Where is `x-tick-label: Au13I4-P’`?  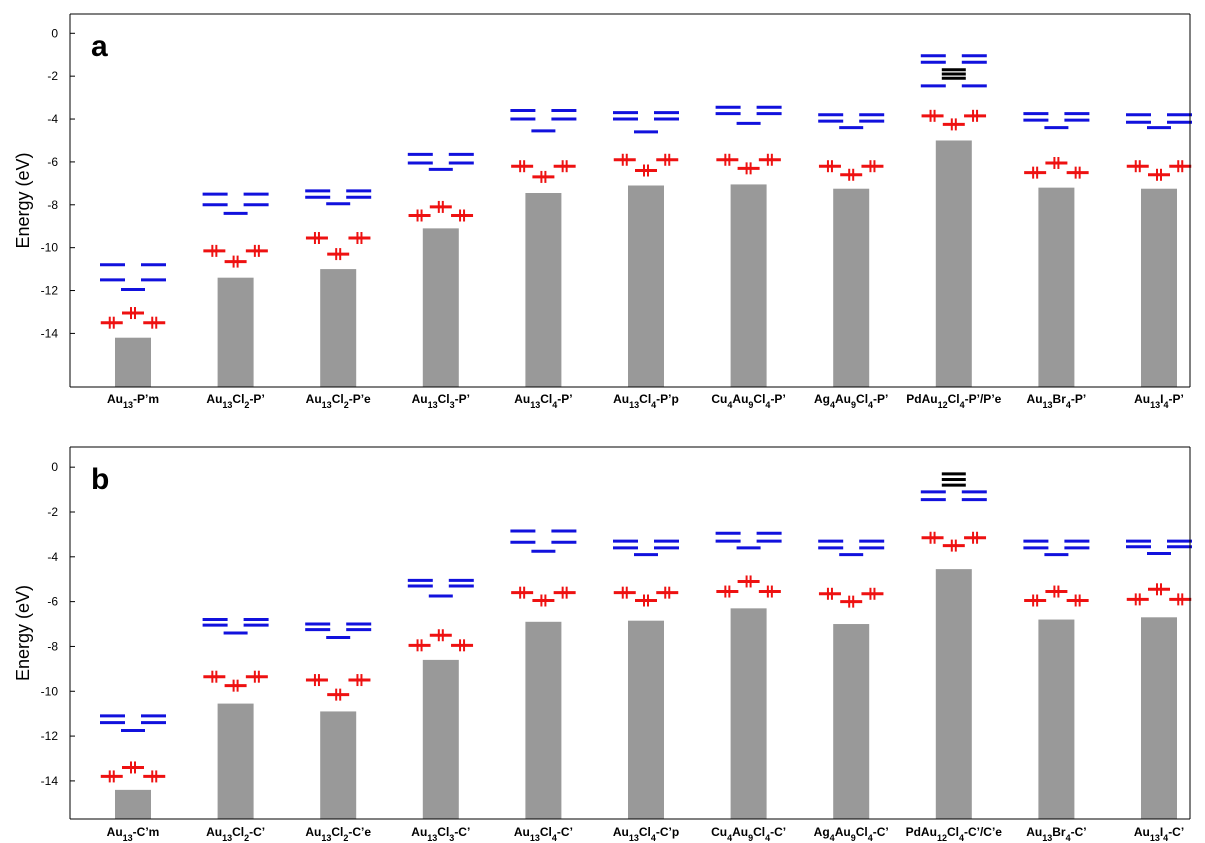 x-tick-label: Au13I4-P’ is located at coordinates (1159, 401).